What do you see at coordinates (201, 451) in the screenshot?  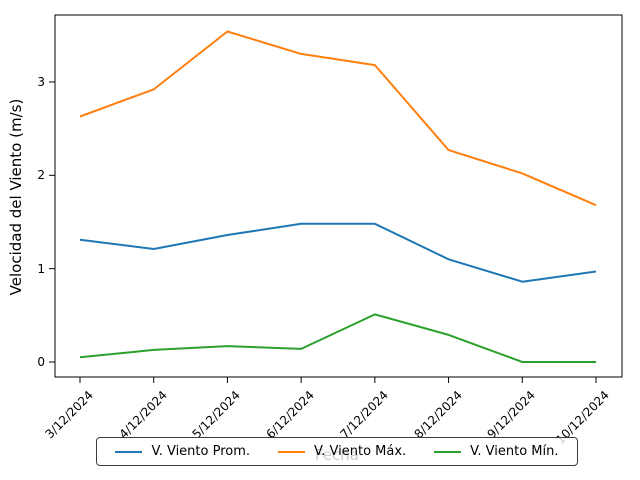 I see `legend-label: V. Viento Prom.` at bounding box center [201, 451].